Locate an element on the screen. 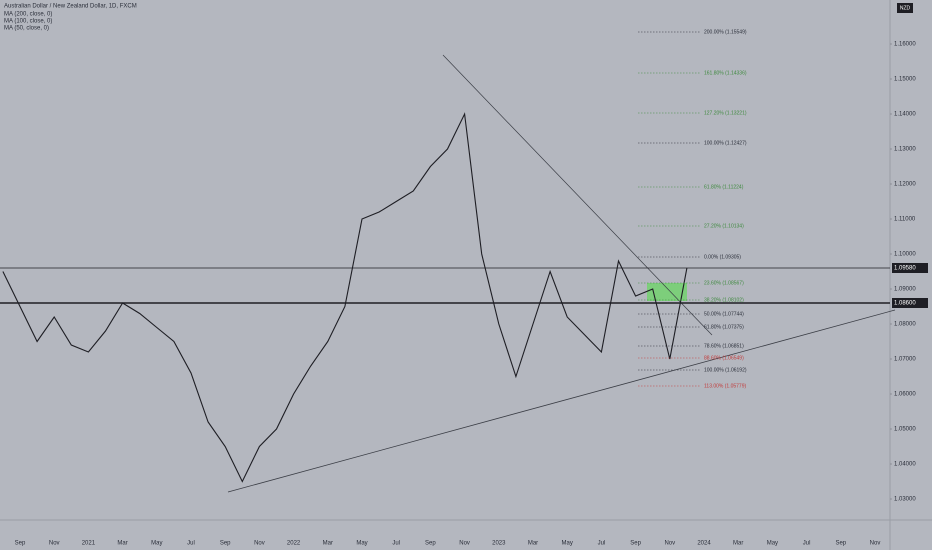 The height and width of the screenshot is (550, 932). x-tick-label: 2023 is located at coordinates (499, 544).